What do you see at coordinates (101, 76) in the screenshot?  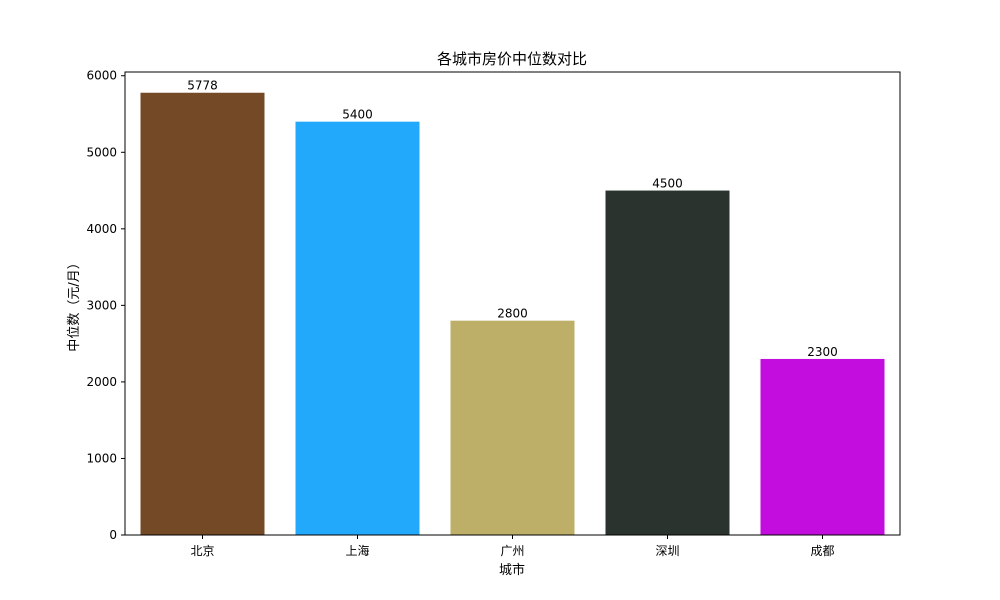 I see `y-tick-label: 6000` at bounding box center [101, 76].